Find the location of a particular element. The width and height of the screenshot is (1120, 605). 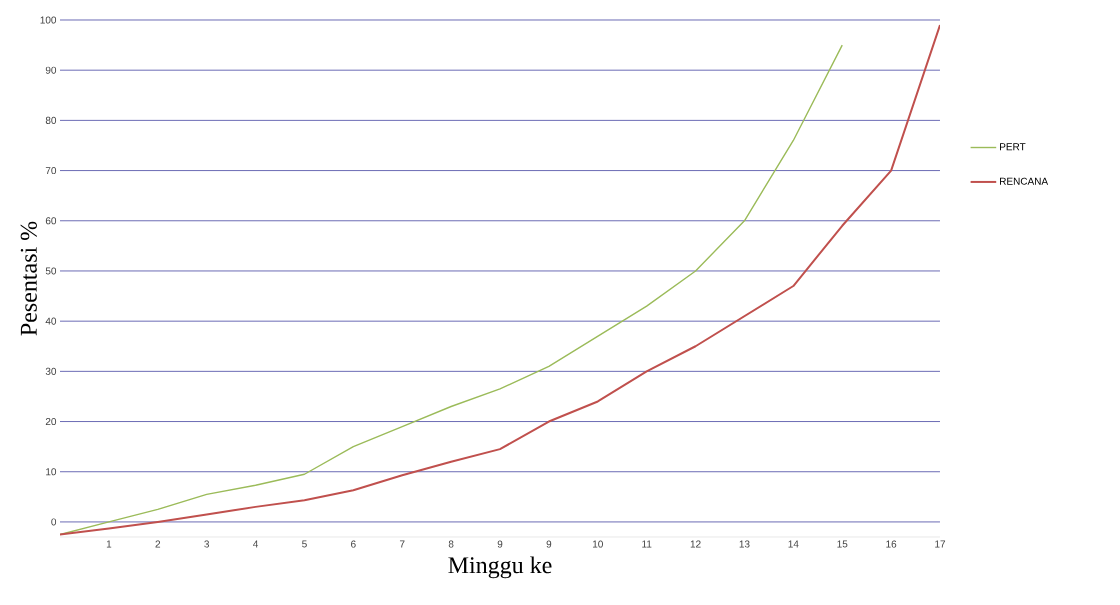

x-tick-label: 3 is located at coordinates (207, 544).